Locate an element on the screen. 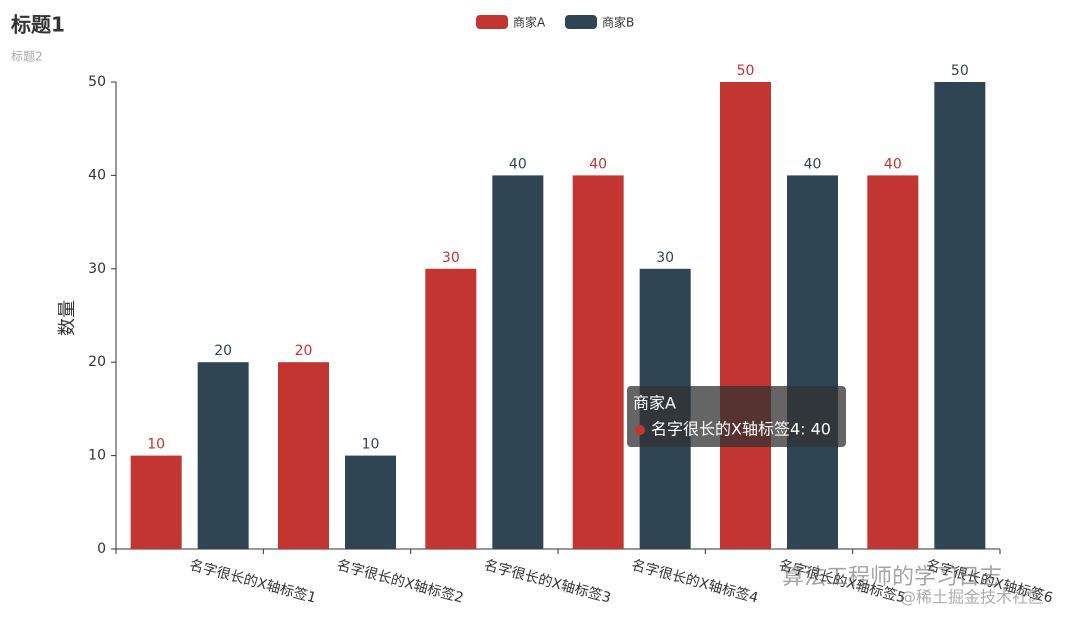 The image size is (1080, 626). y-tick-label: 20 is located at coordinates (97, 362).